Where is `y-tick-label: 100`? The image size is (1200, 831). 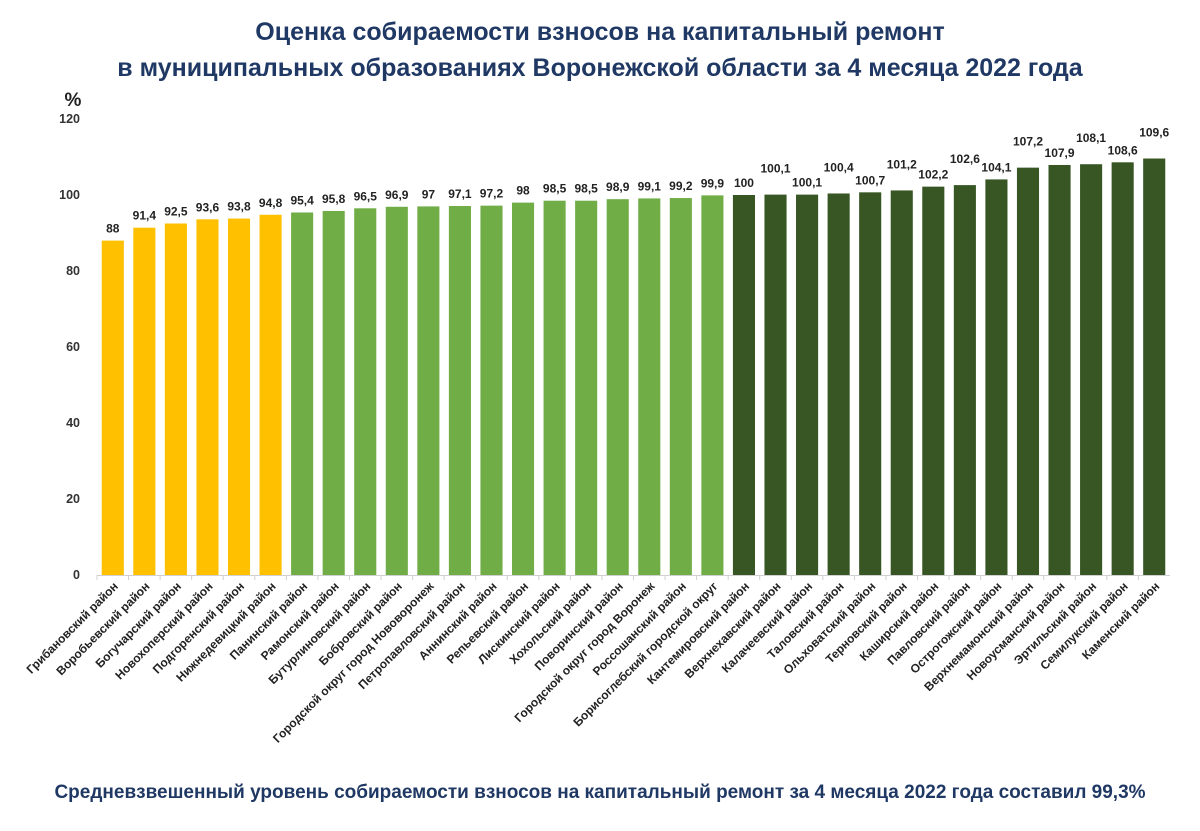
y-tick-label: 100 is located at coordinates (69, 195).